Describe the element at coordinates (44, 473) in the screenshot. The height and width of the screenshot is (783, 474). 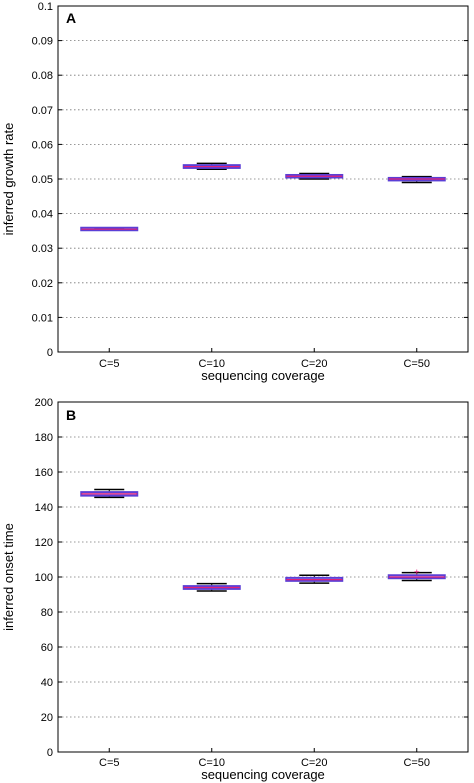
I see `y-tick-label: 160` at that location.